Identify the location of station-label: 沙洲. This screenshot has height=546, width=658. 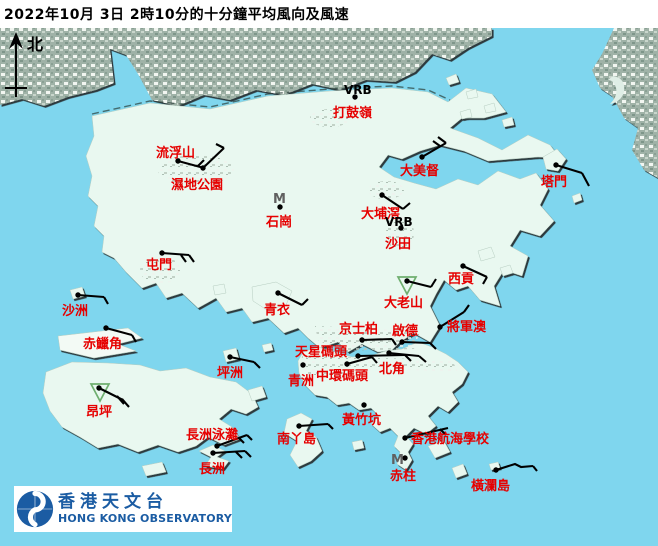
(75, 311).